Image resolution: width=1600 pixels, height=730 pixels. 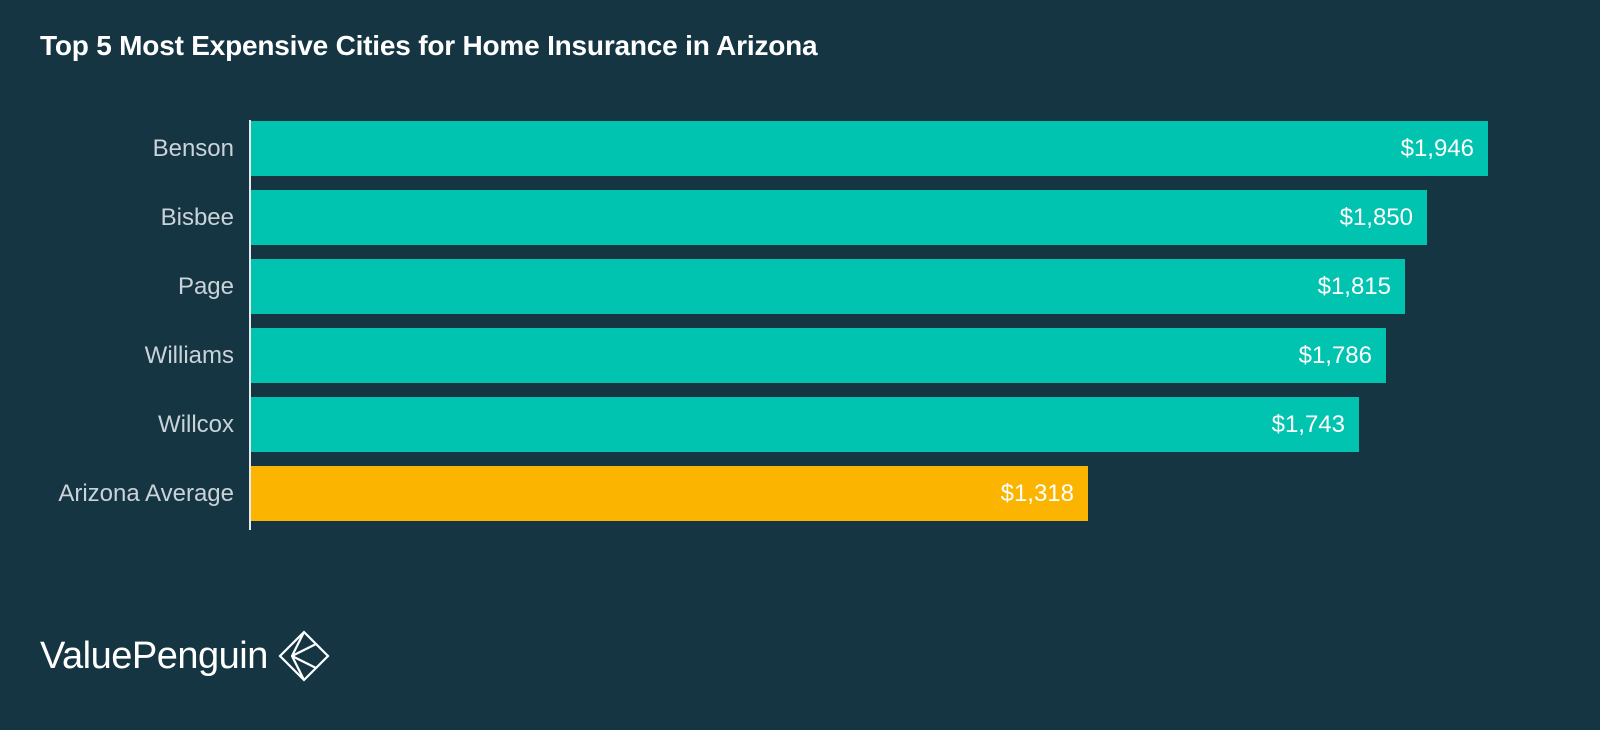 What do you see at coordinates (1354, 286) in the screenshot?
I see `value-label: $1,815` at bounding box center [1354, 286].